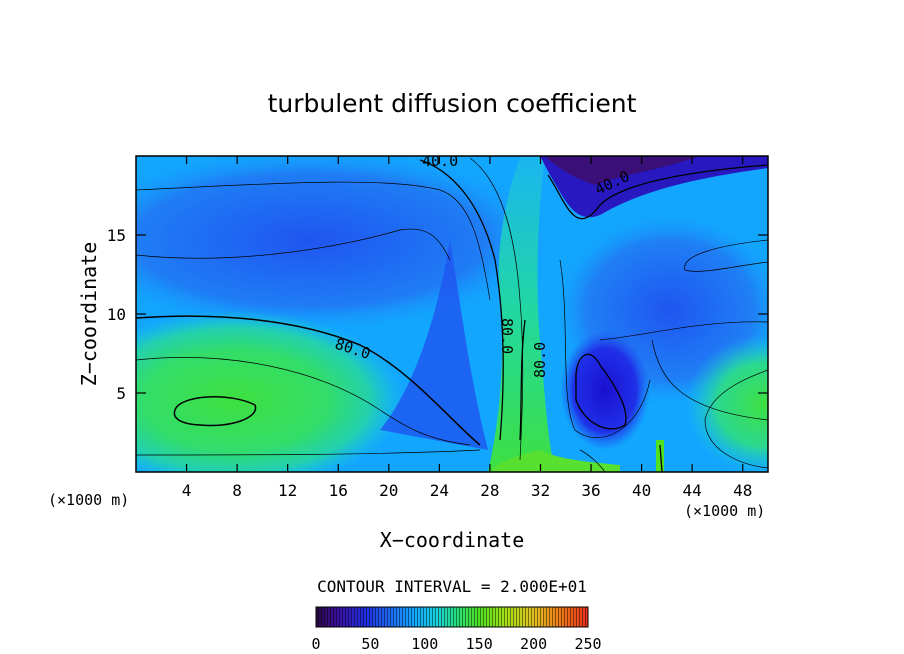 The height and width of the screenshot is (654, 904). What do you see at coordinates (89, 314) in the screenshot?
I see `y-axis-label: Z−coordinate` at bounding box center [89, 314].